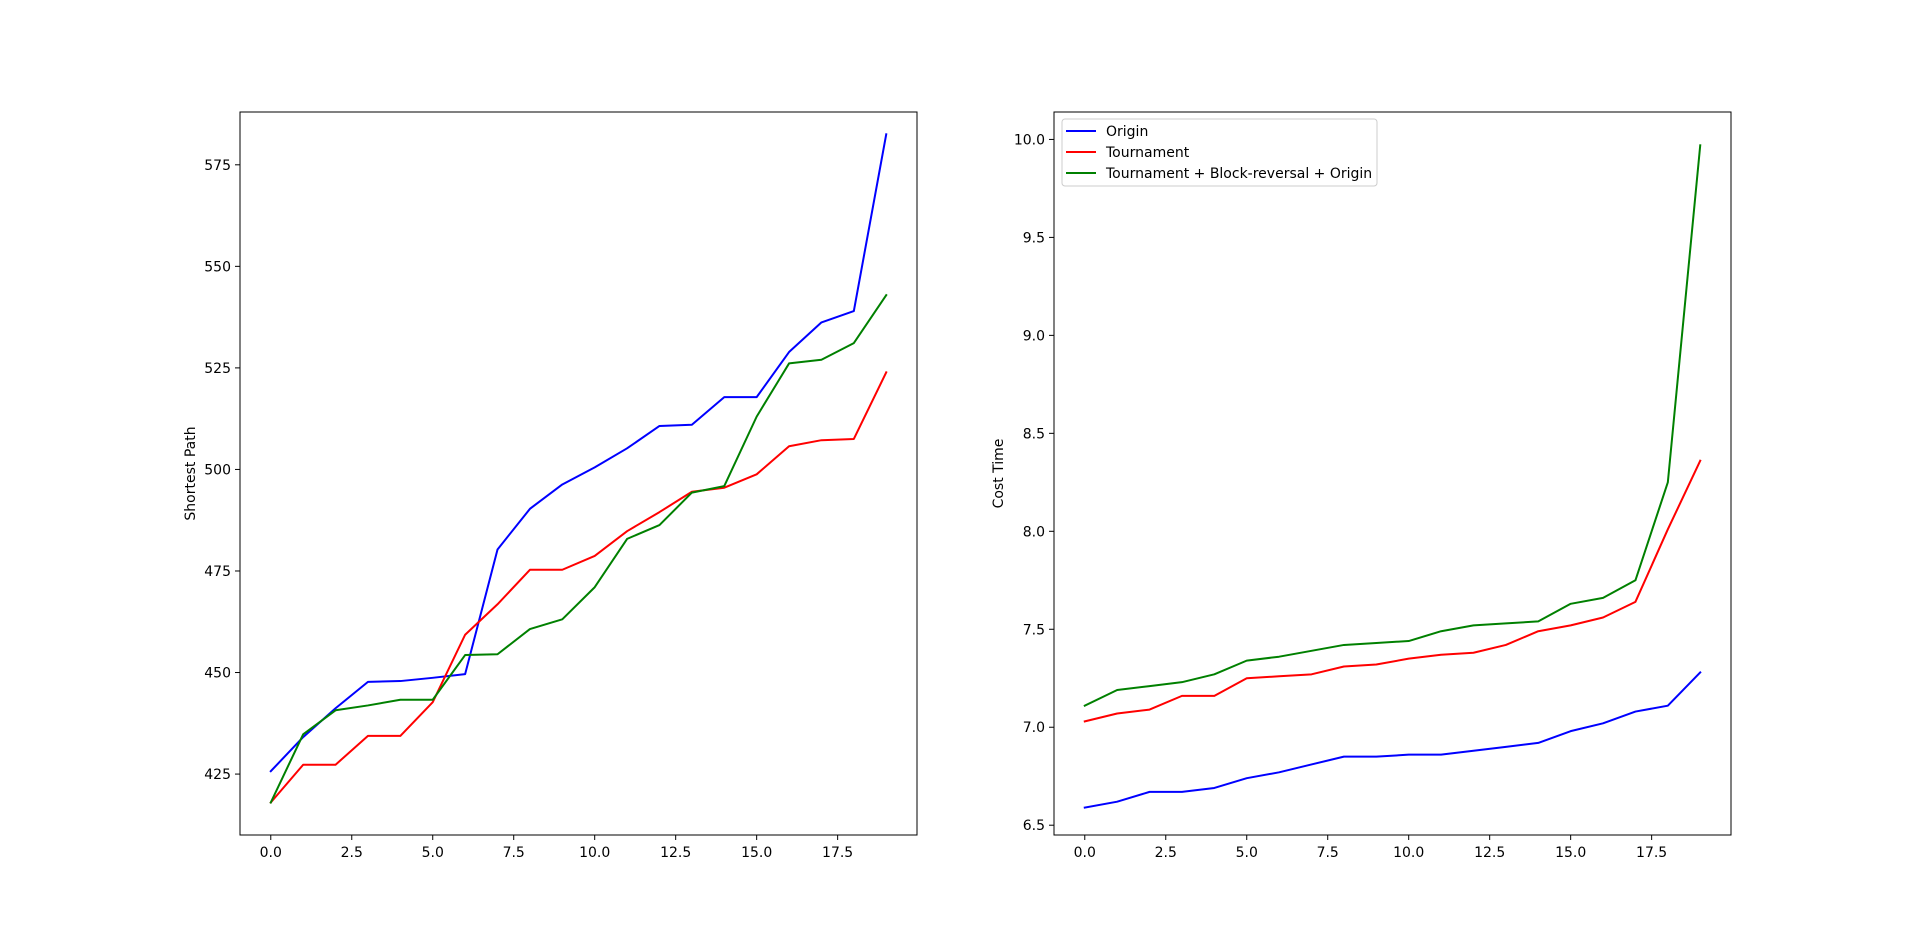 This screenshot has width=1920, height=936. Describe the element at coordinates (999, 474) in the screenshot. I see `cost-time-y-axis-label: Cost Time` at that location.